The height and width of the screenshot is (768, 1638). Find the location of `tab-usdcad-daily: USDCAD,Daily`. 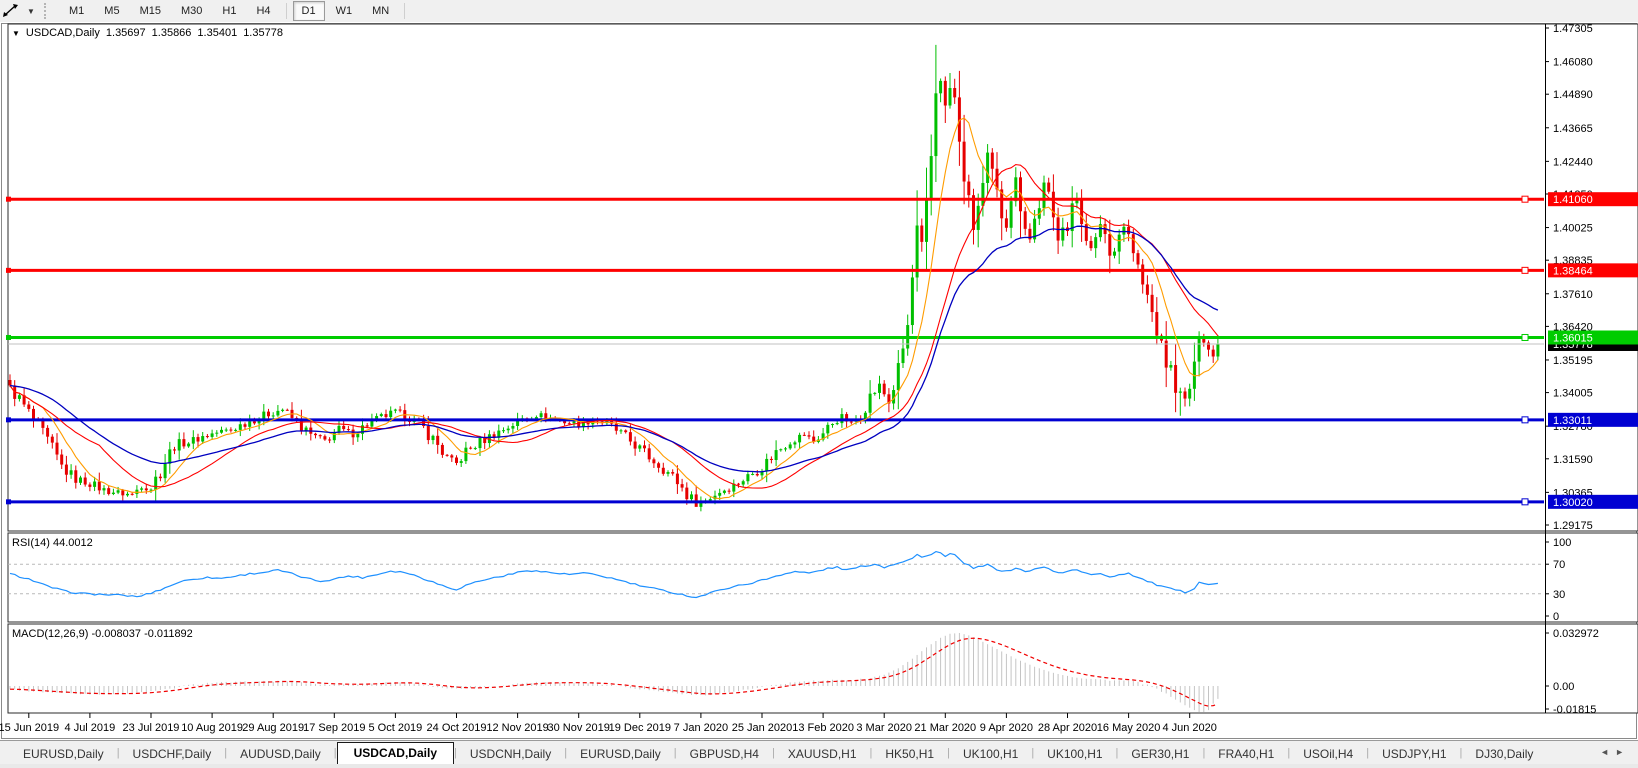

tab-usdcad-daily: USDCAD,Daily is located at coordinates (395, 753).